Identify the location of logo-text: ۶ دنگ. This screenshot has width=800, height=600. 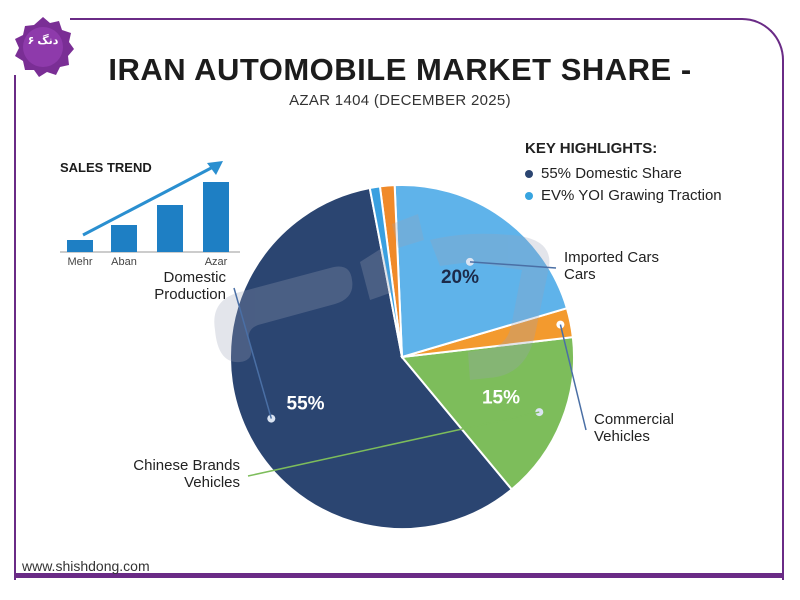
(43, 40).